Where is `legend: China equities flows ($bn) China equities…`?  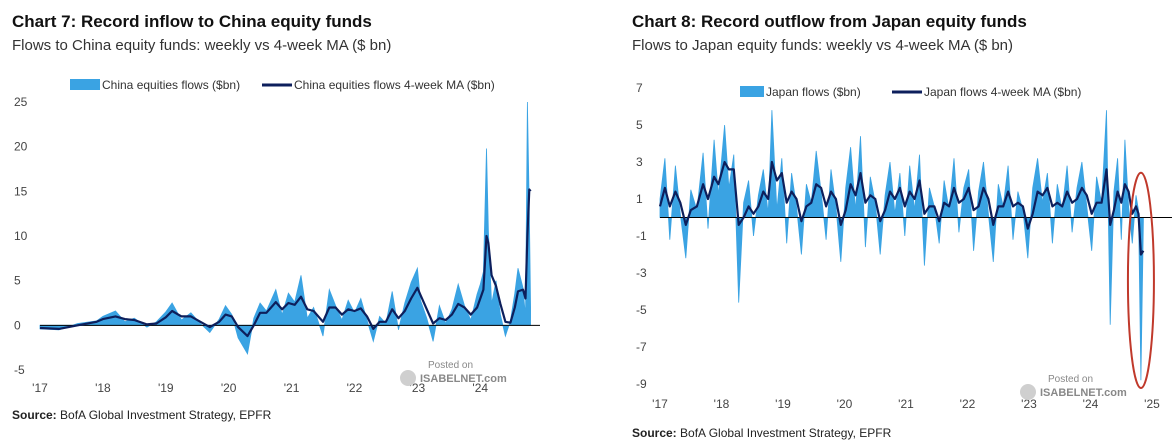
legend: China equities flows ($bn) China equities… is located at coordinates (282, 85).